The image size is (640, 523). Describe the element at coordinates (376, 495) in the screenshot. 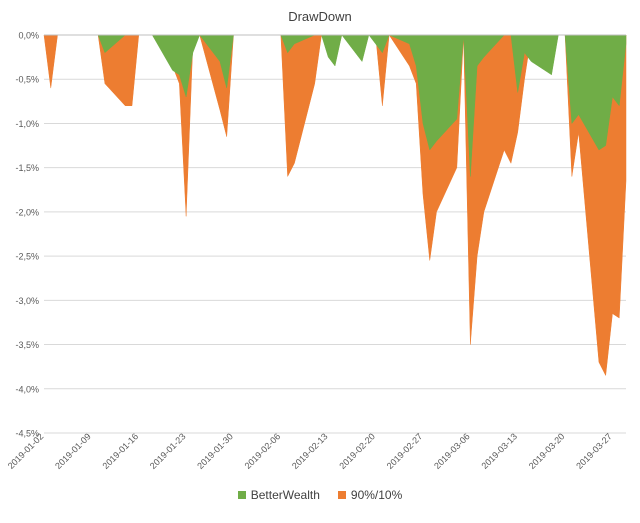

I see `legend-label-90-10: 90%/10%` at that location.